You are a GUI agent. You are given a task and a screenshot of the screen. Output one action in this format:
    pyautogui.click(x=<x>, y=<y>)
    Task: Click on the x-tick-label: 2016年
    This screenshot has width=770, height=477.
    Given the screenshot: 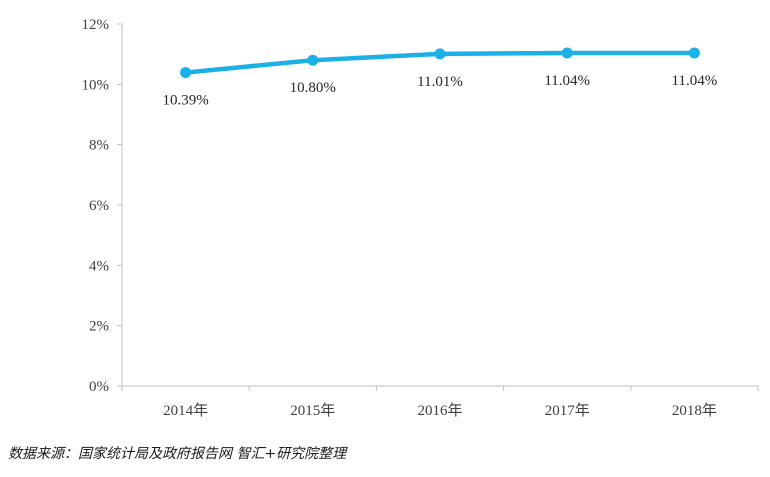 What is the action you would take?
    pyautogui.click(x=439, y=410)
    